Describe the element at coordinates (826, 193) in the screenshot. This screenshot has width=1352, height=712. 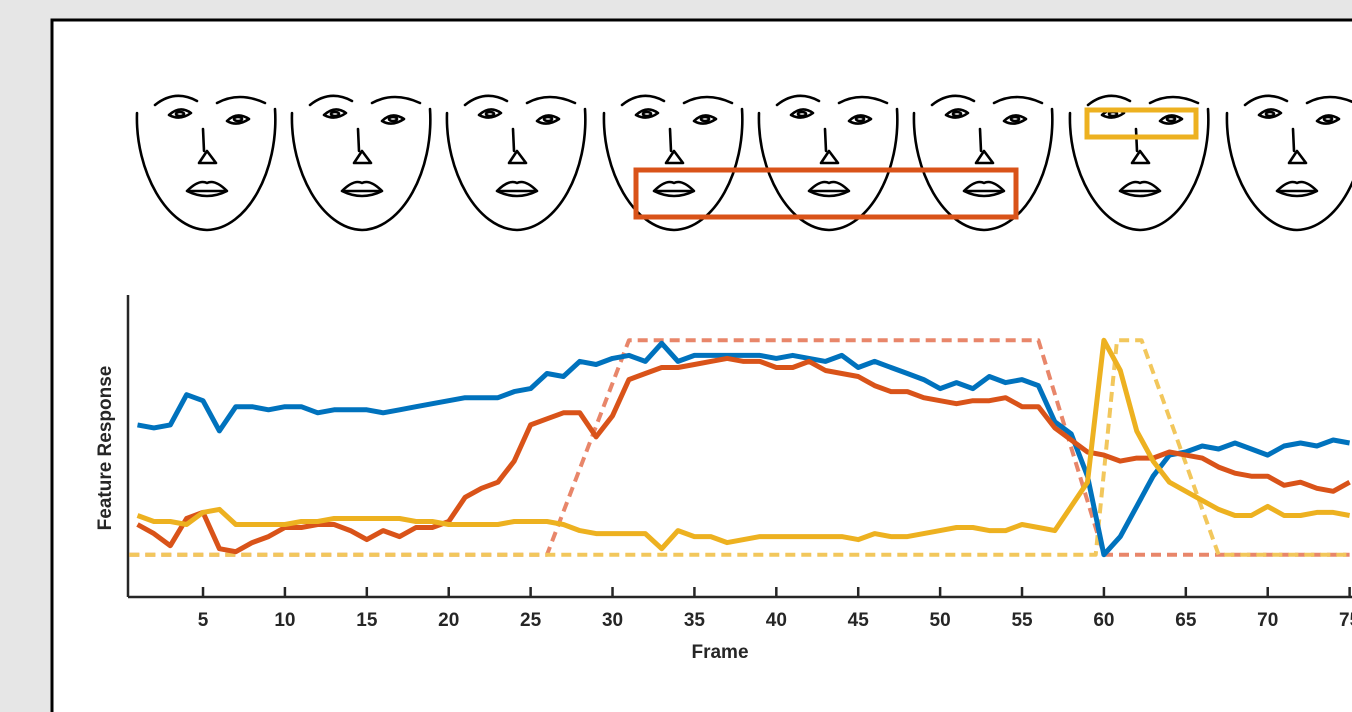
I see `mouth-highlight` at that location.